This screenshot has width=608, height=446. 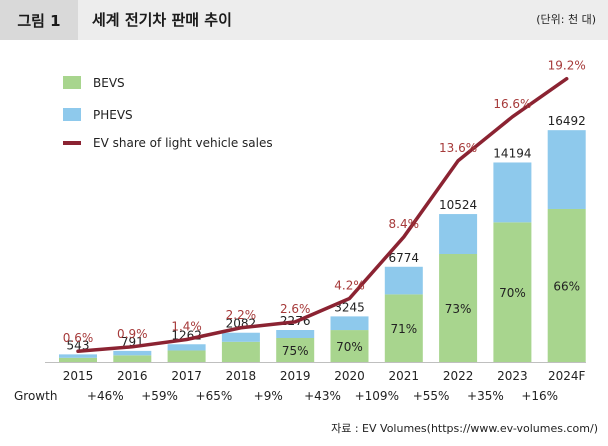 What do you see at coordinates (349, 376) in the screenshot?
I see `x-tick-label: 2020` at bounding box center [349, 376].